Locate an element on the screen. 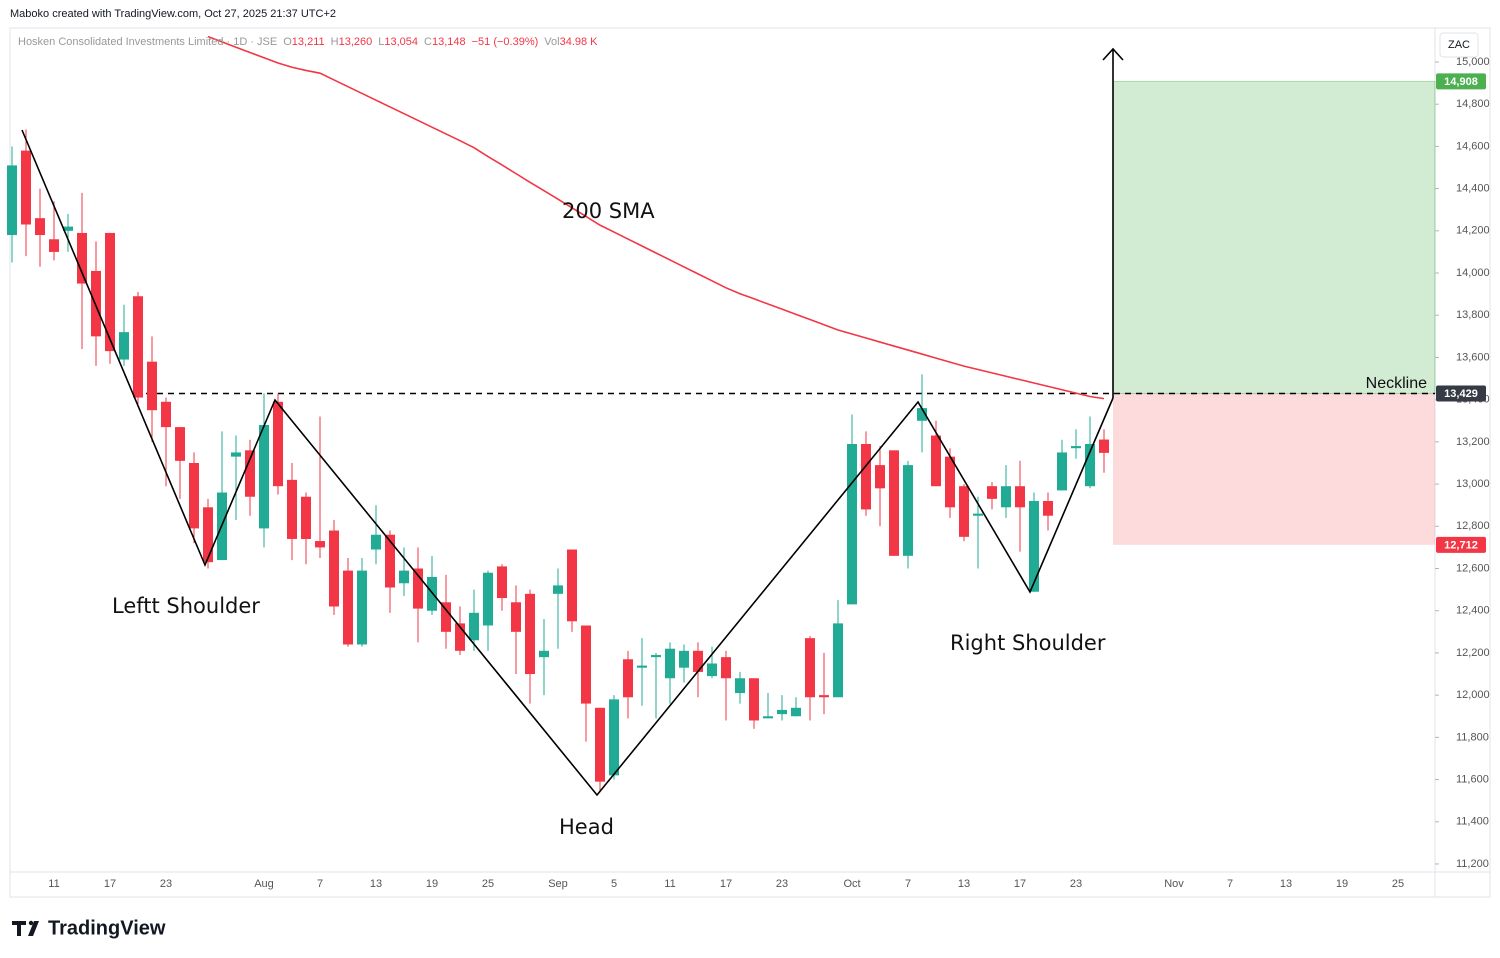 This screenshot has width=1500, height=958. y-tick-label: 12,000 is located at coordinates (1473, 695).